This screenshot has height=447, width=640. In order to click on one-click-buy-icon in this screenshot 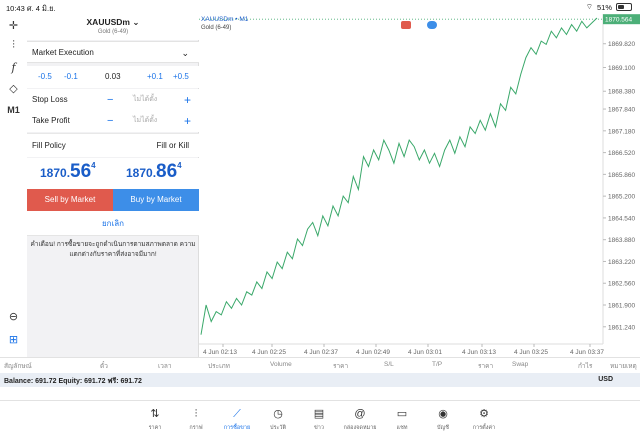, I will do `click(432, 25)`.